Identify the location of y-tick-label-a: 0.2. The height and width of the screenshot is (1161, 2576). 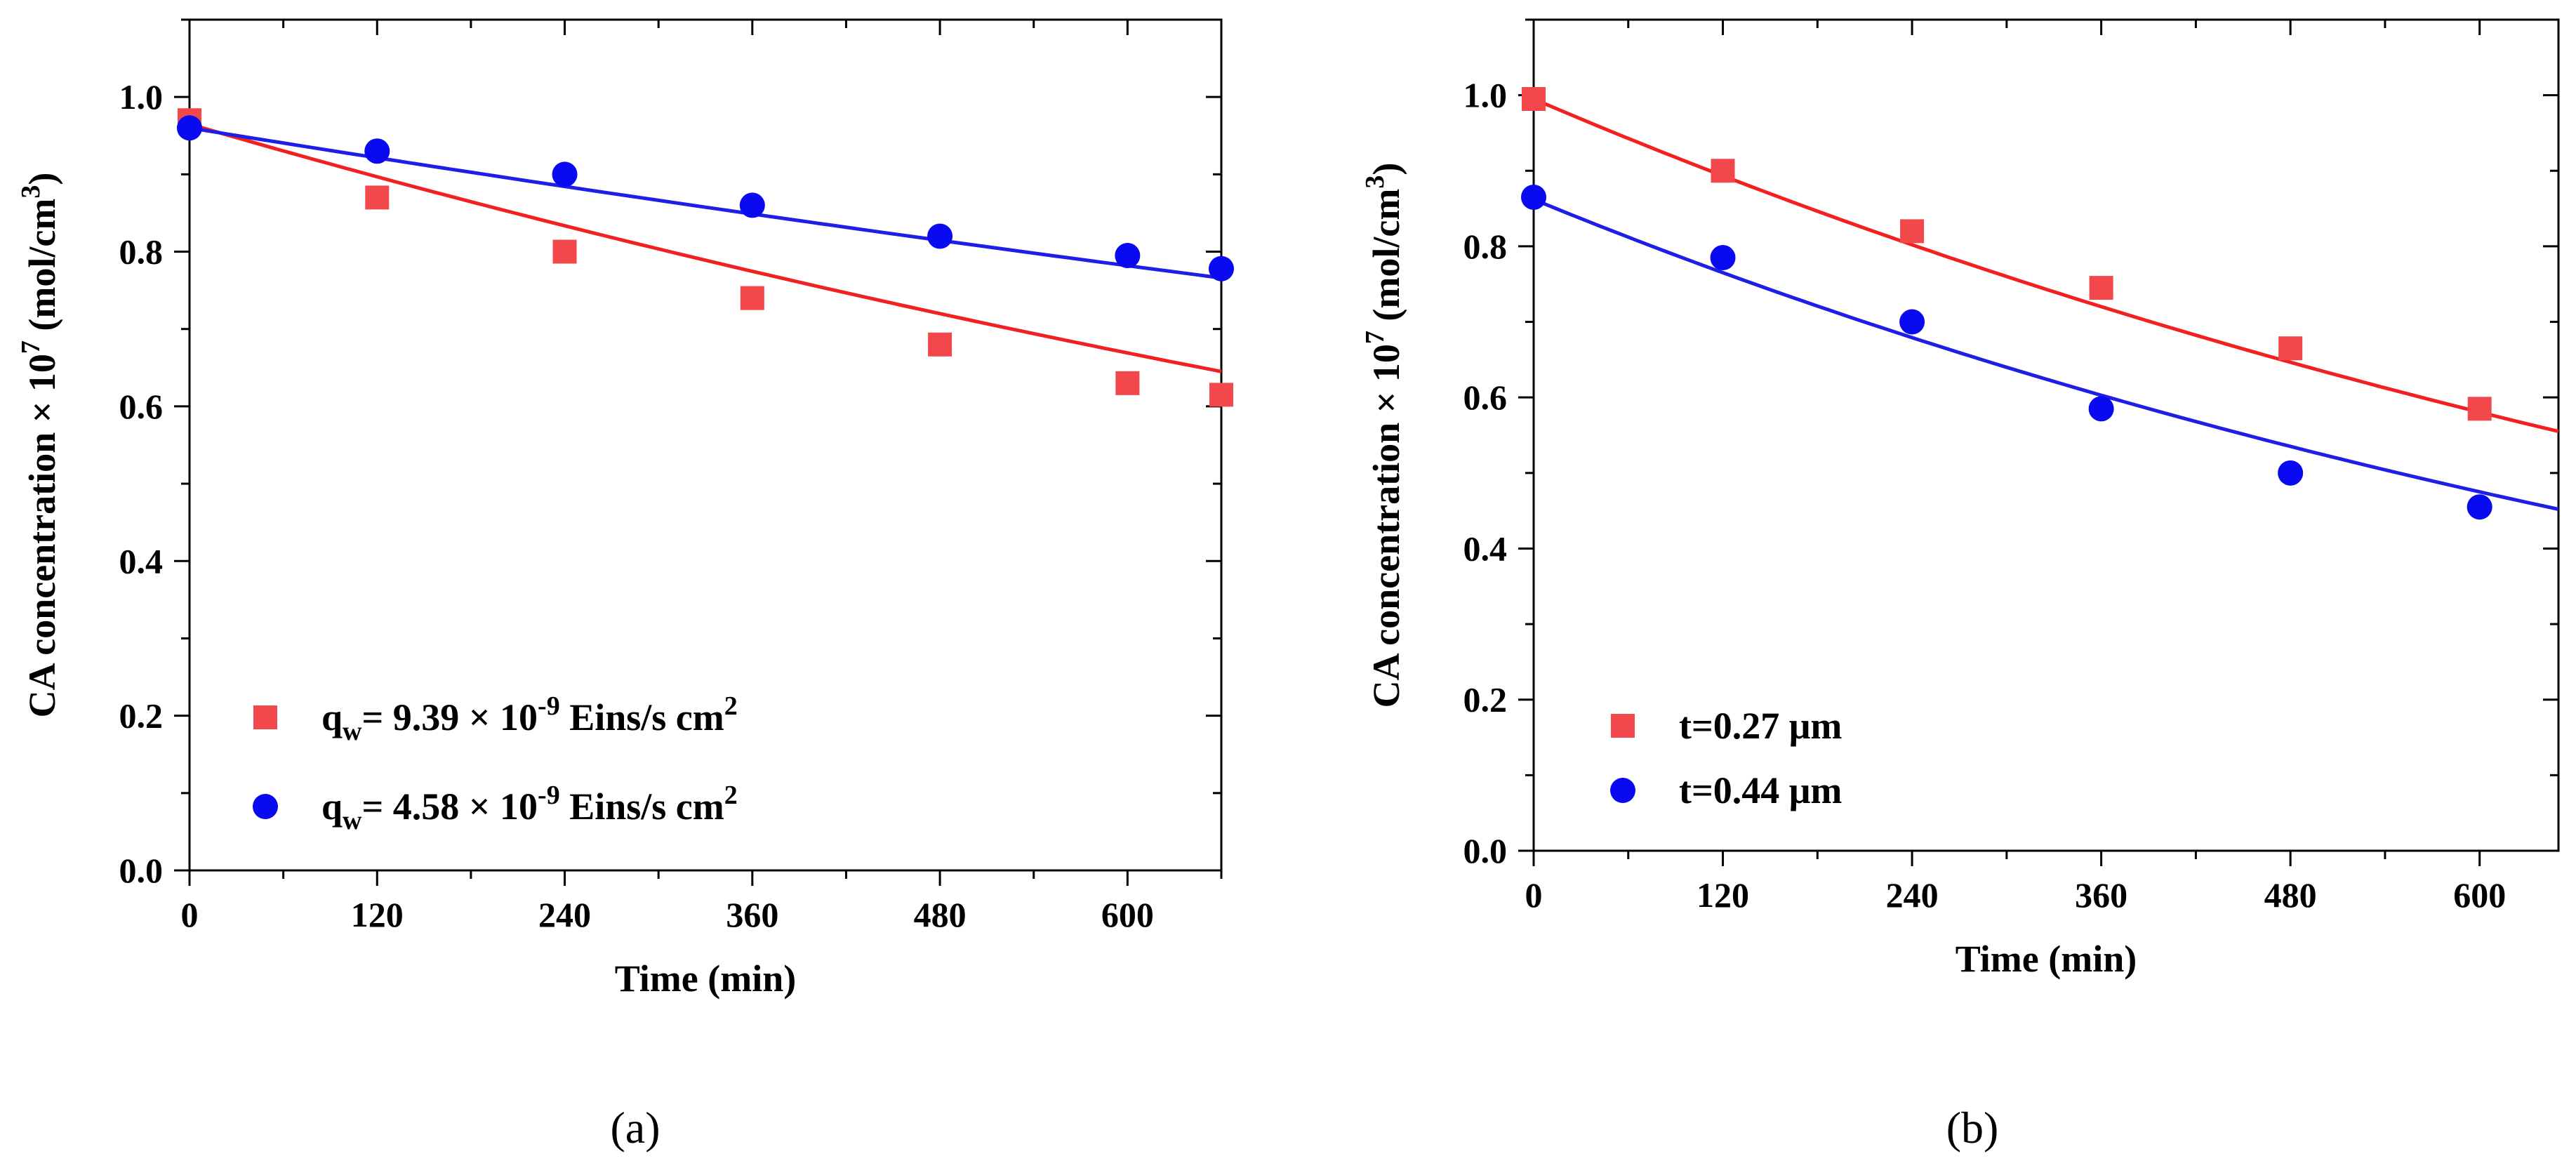
(142, 716).